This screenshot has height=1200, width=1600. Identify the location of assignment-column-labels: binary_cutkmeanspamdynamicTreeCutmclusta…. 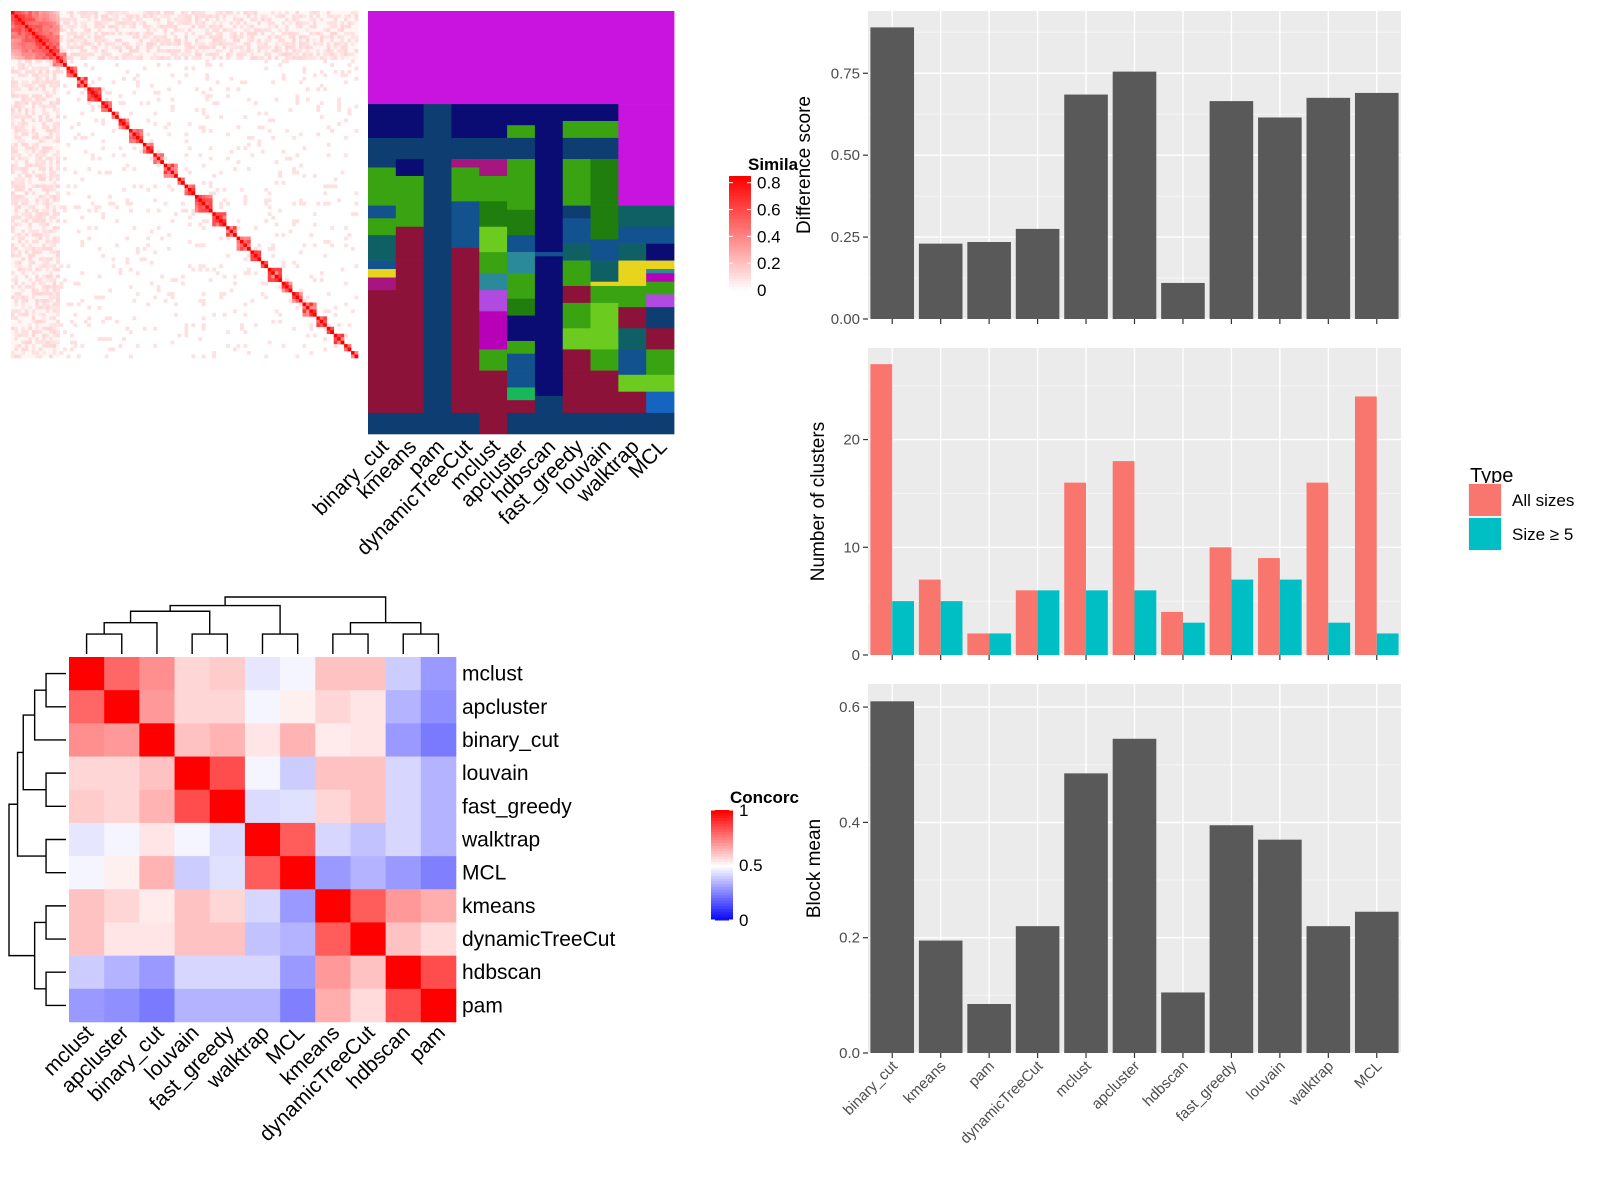
(490, 497).